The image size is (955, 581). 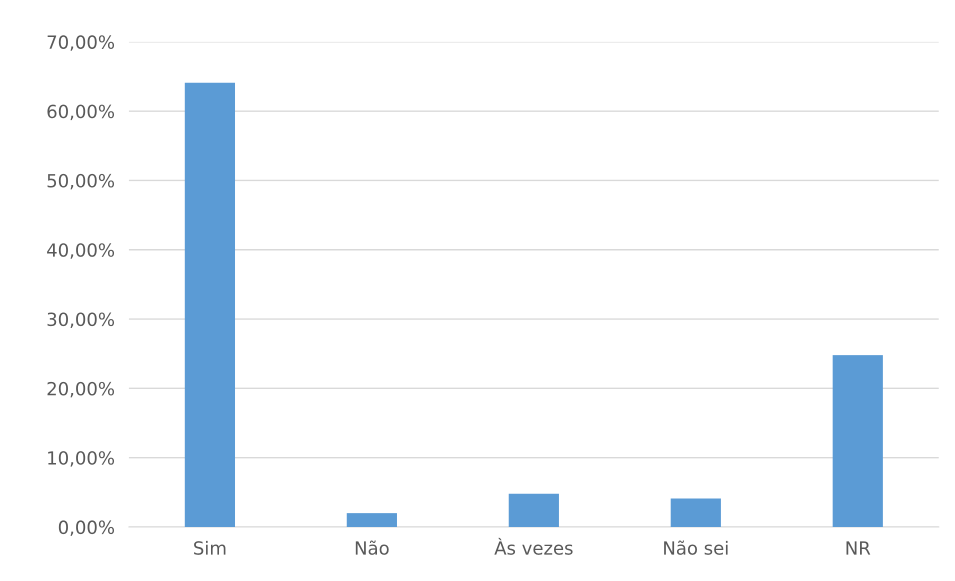 I want to click on y-tick-label: 60,00%, so click(x=80, y=112).